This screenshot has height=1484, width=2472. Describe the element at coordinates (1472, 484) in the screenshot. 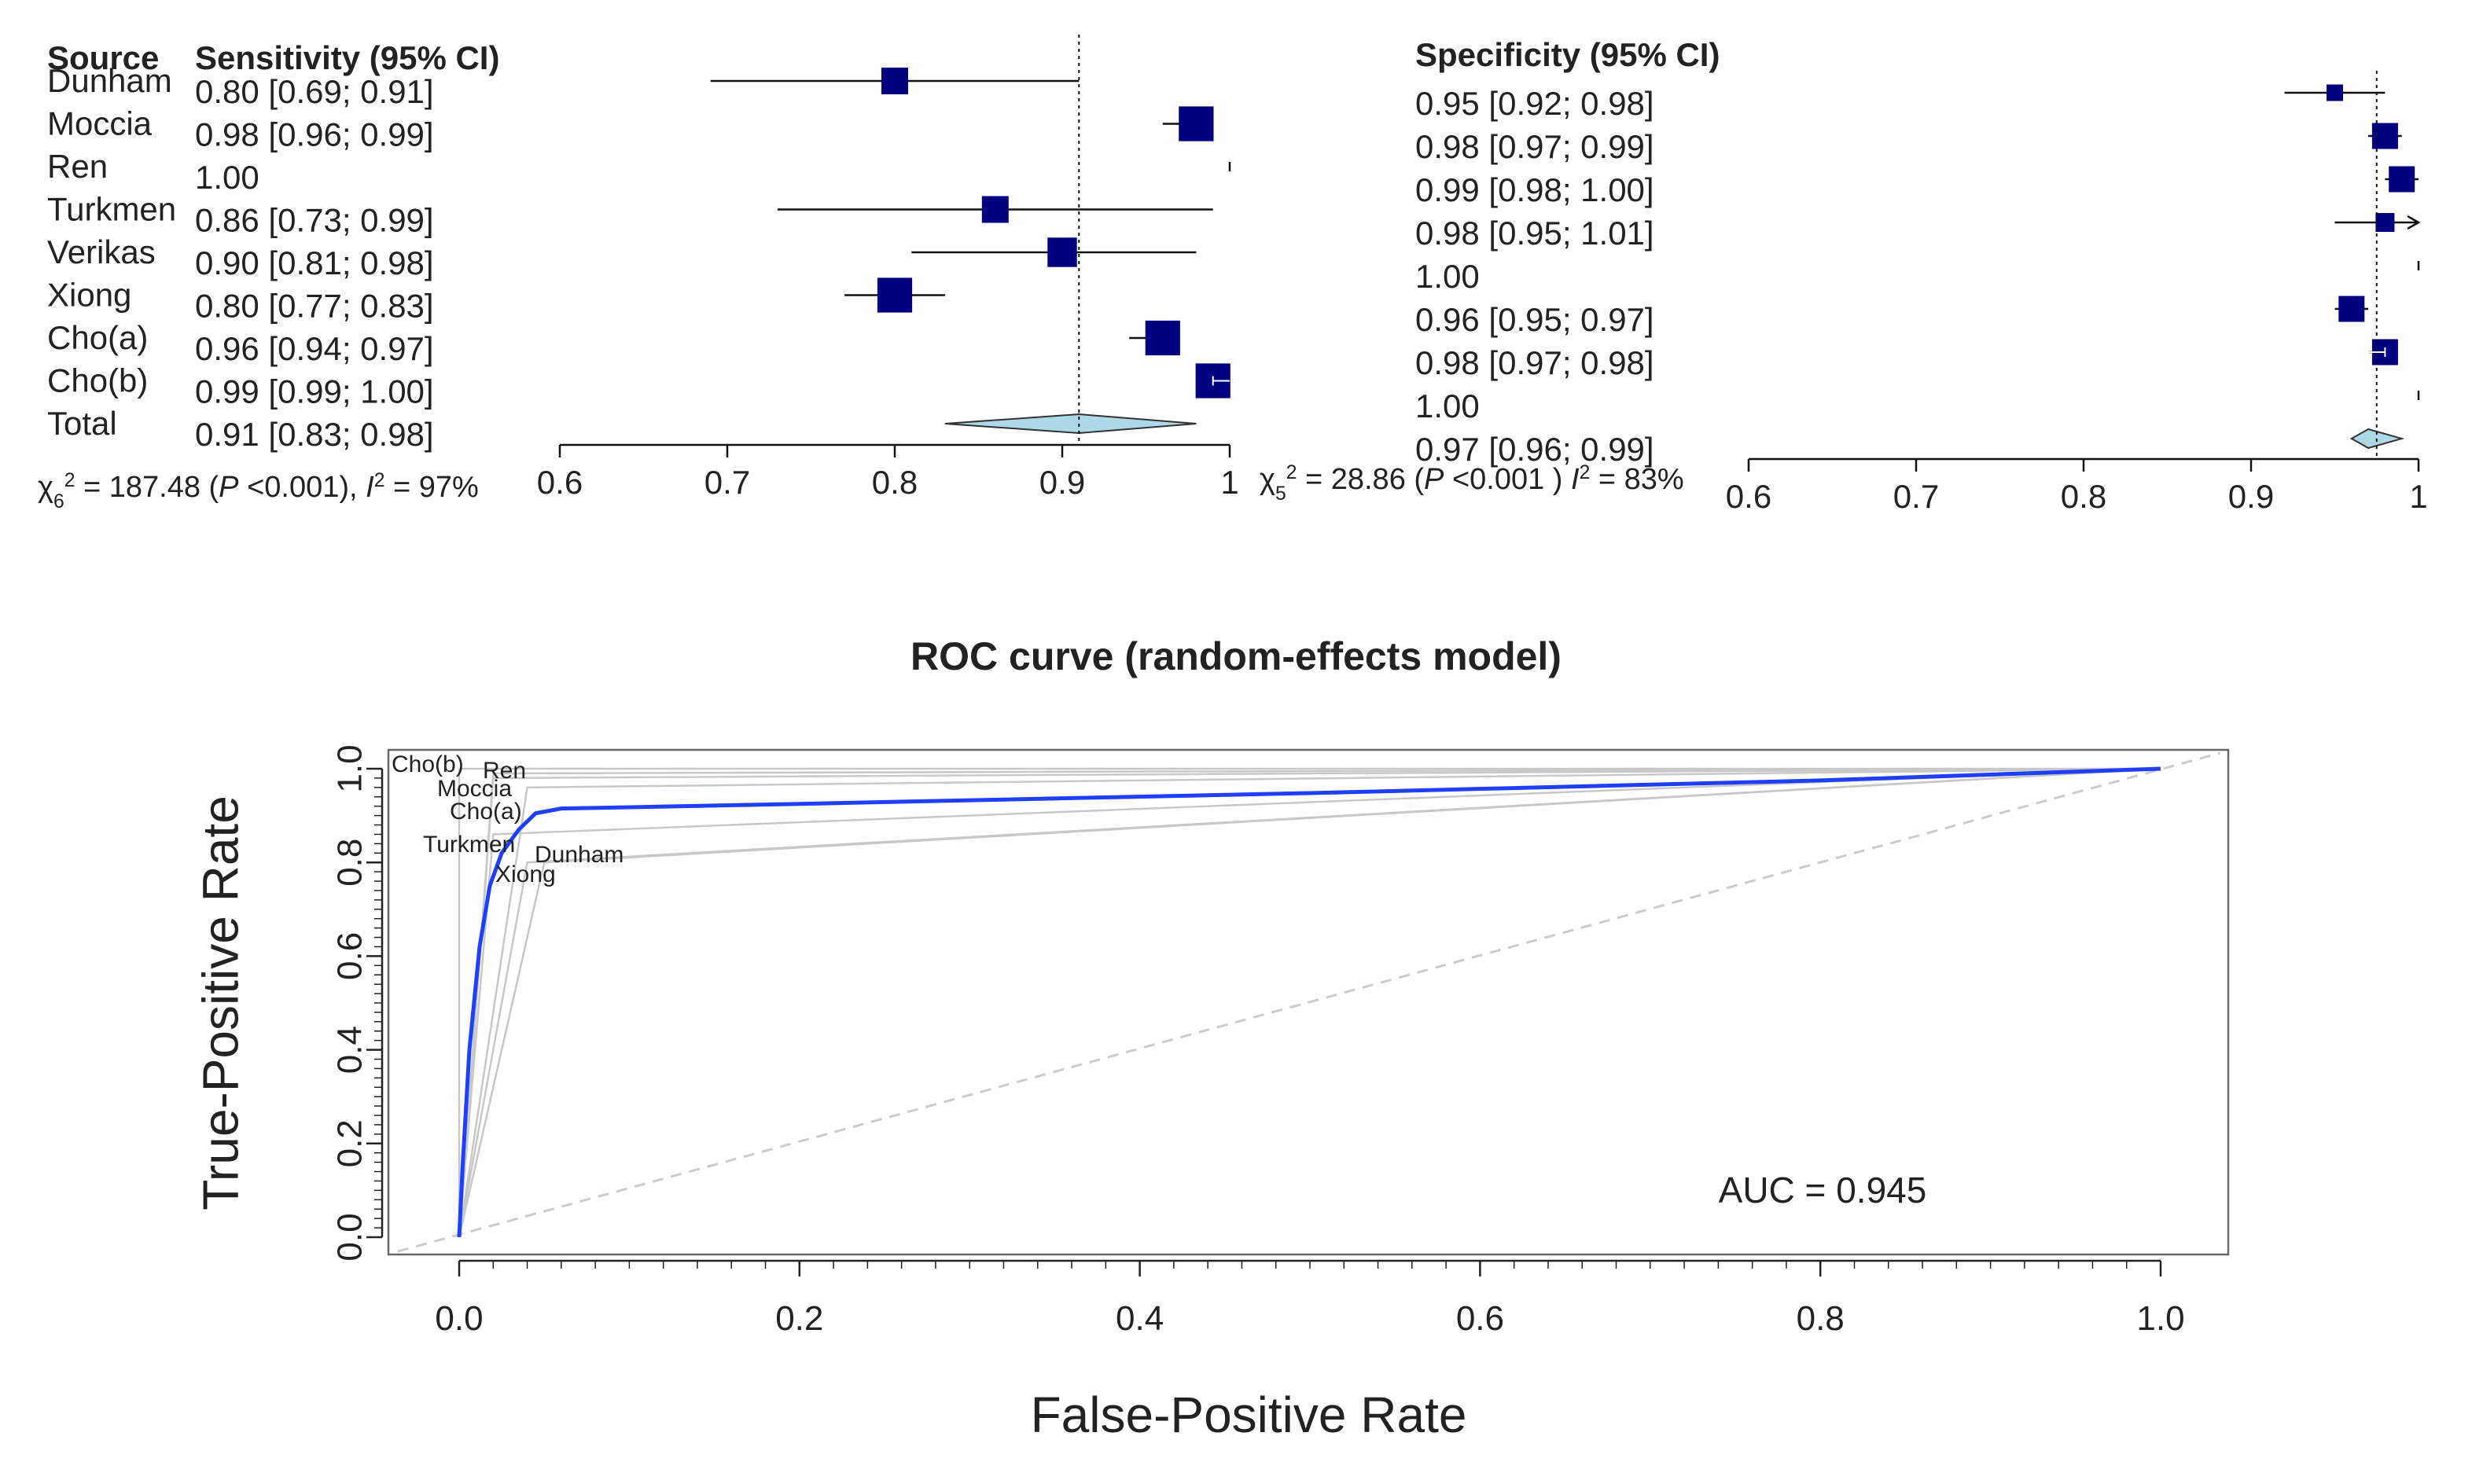

I see `spec-heterogeneity: χ52 = 28.86 (P <0.001 ) I2 = 83%` at that location.